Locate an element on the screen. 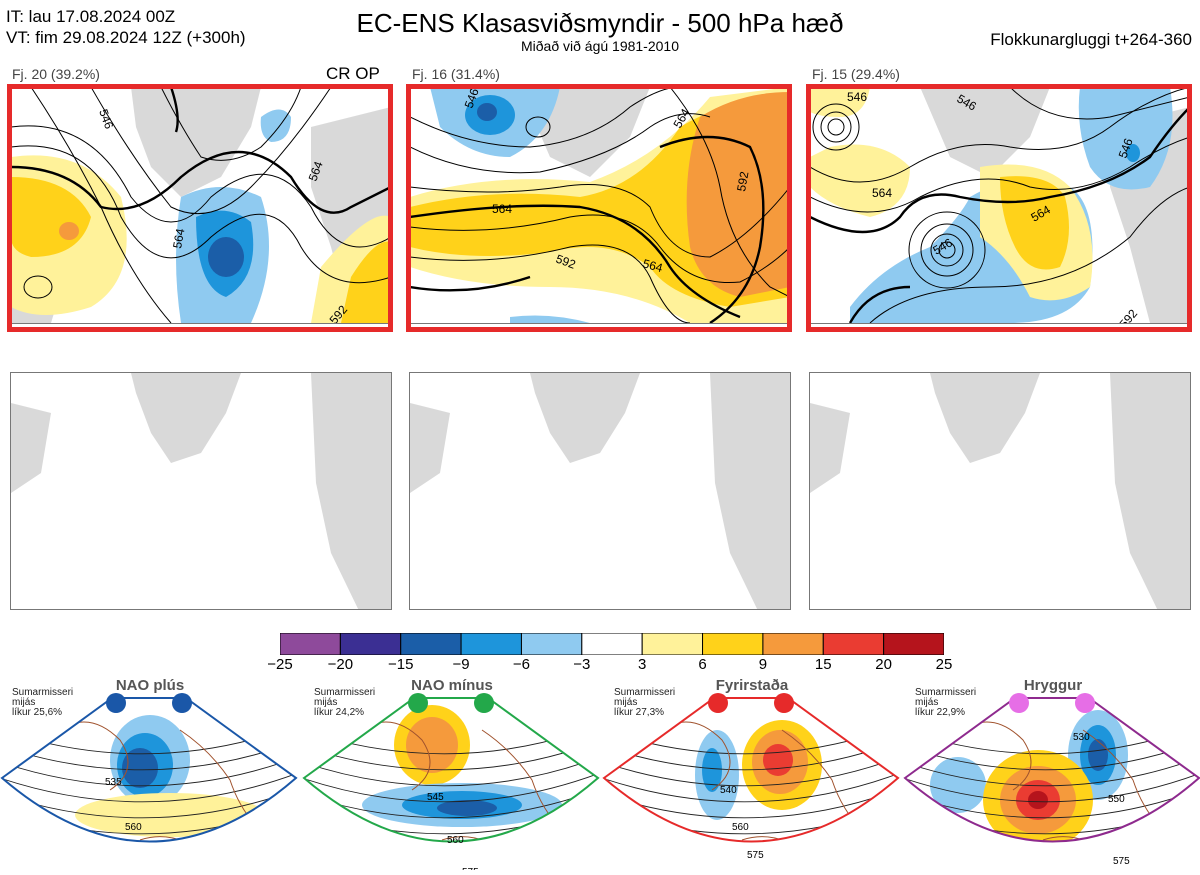 This screenshot has width=1200, height=875. regime-contour-label: 545 is located at coordinates (435, 797).